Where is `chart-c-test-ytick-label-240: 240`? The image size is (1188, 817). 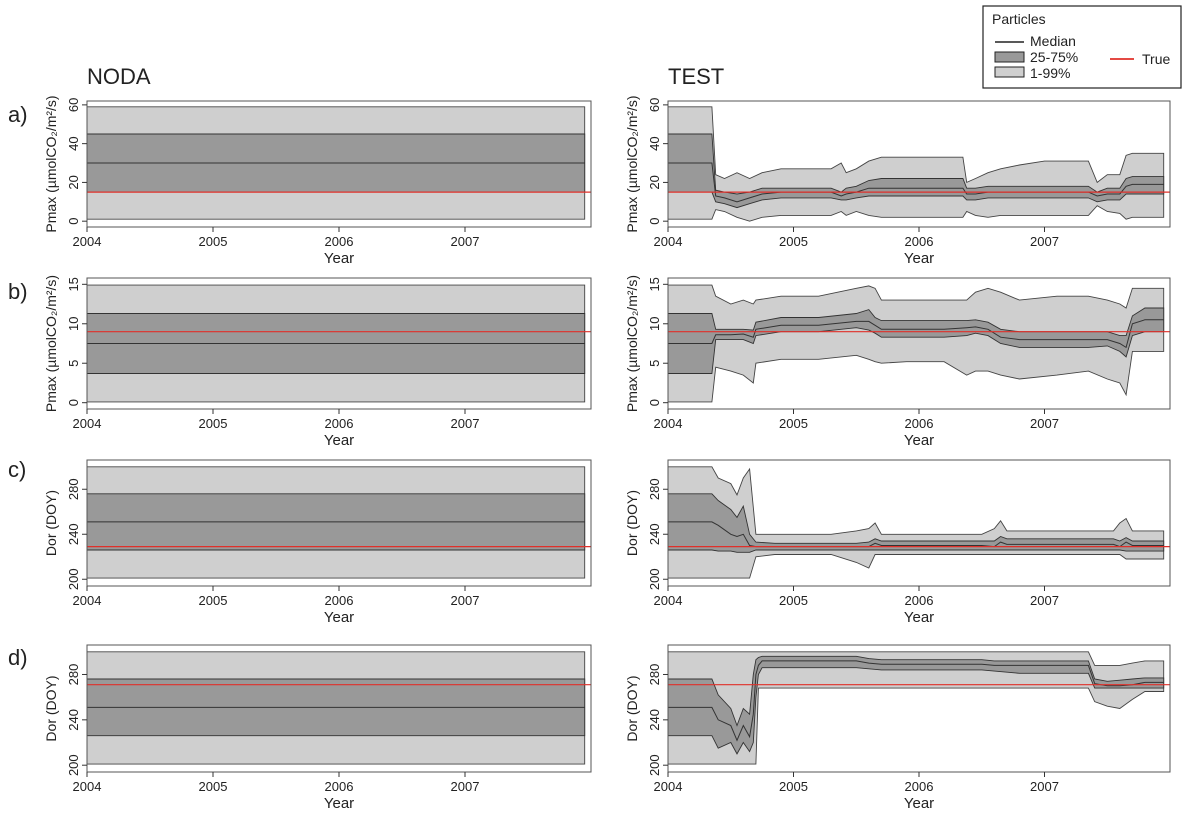 chart-c-test-ytick-label-240: 240 is located at coordinates (654, 534).